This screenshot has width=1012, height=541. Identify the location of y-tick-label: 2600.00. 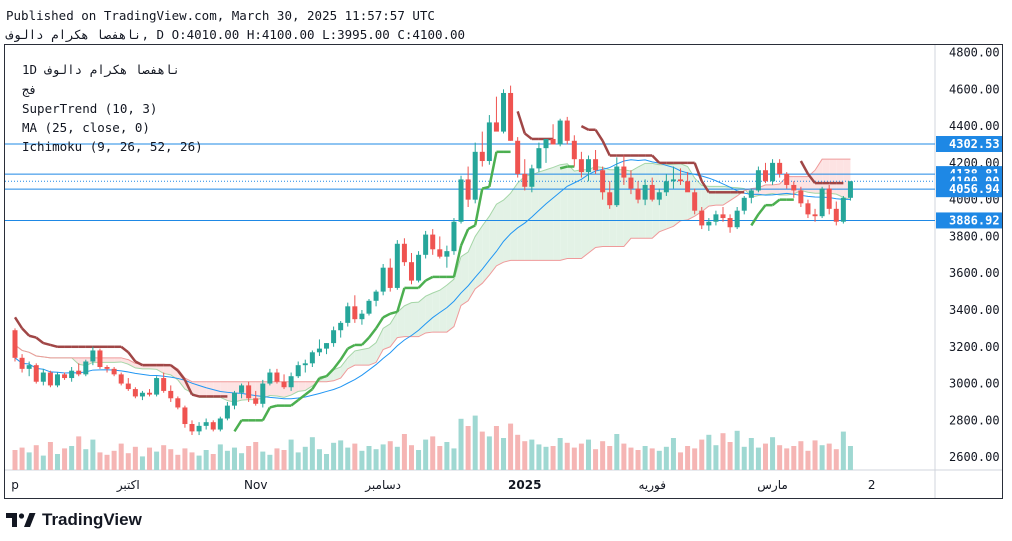
(974, 457).